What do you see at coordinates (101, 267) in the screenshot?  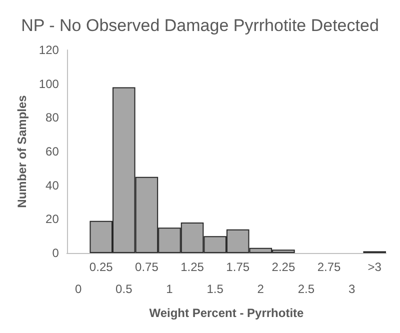 I see `x-tick-label: 0.25` at bounding box center [101, 267].